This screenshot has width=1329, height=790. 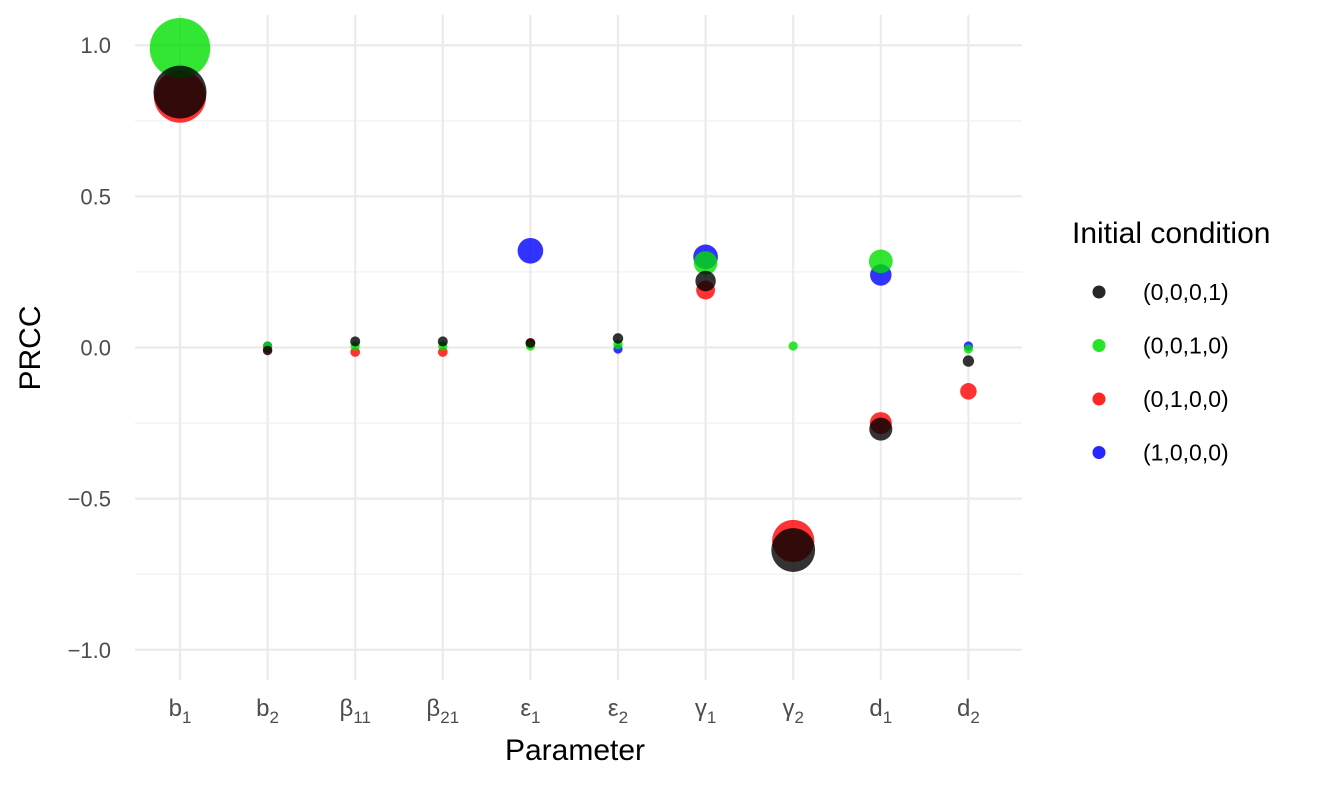 I want to click on y-tick-label: −1.0, so click(x=89, y=650).